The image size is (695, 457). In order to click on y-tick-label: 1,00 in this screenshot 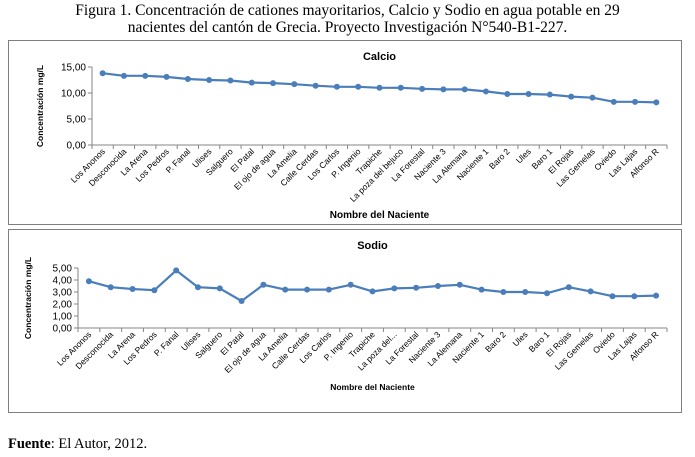, I will do `click(63, 317)`.